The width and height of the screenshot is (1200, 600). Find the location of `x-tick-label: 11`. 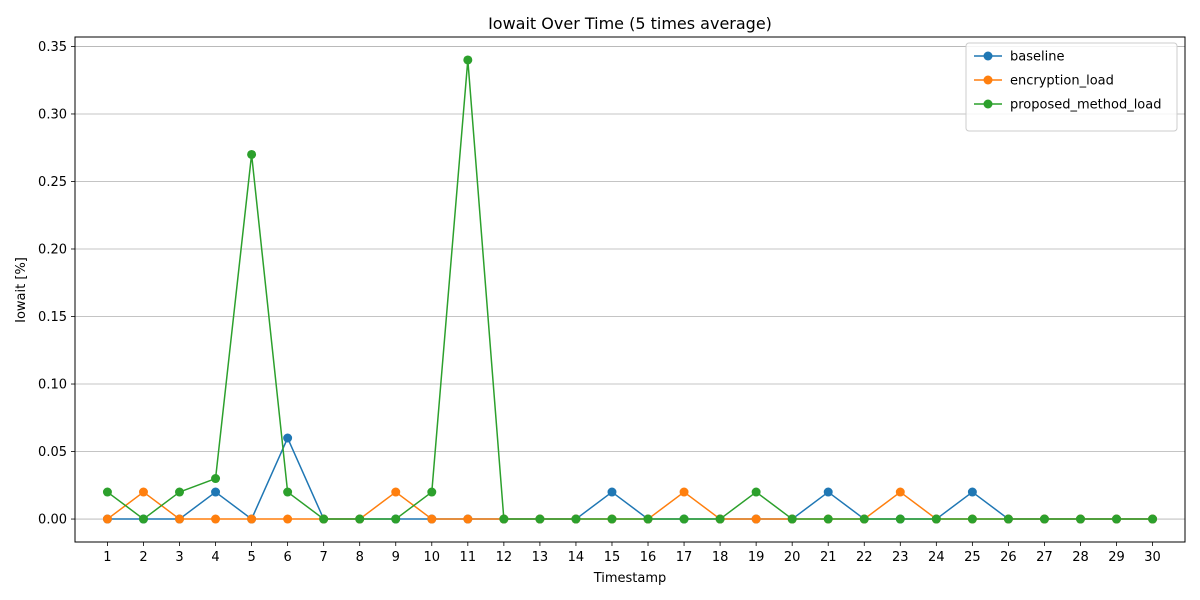

x-tick-label: 11 is located at coordinates (468, 557).